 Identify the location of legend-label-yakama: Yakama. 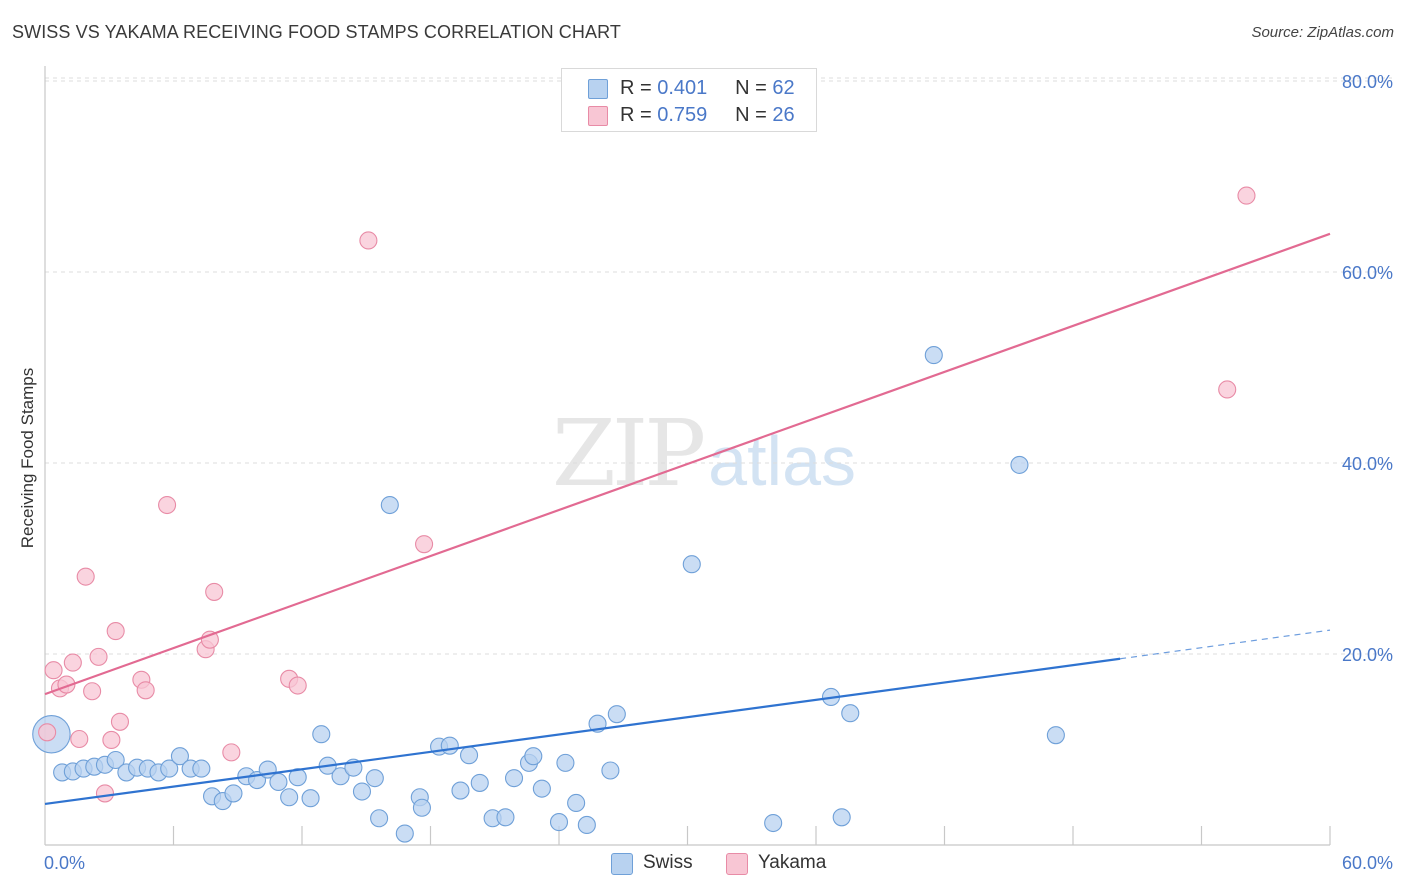
(792, 862).